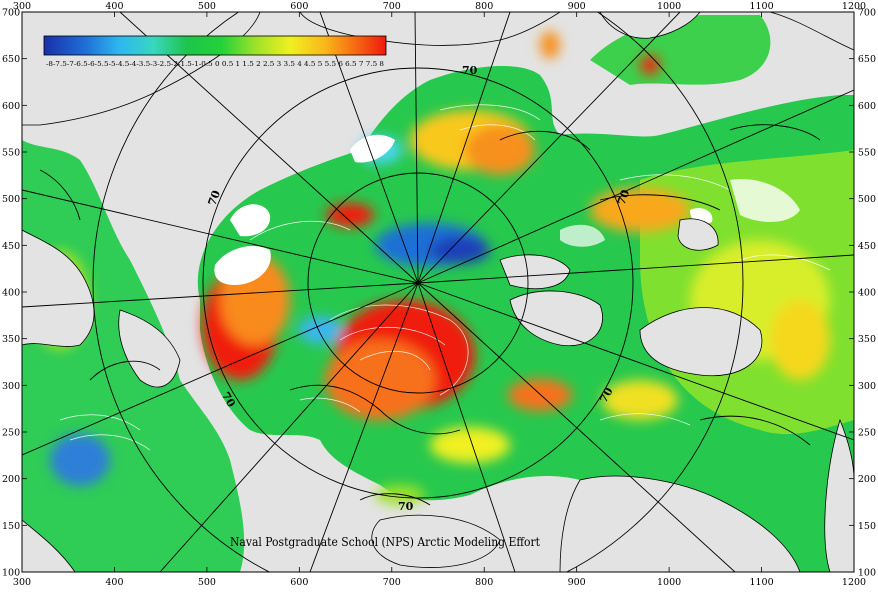  I want to click on x-tick-label-bottom: 300, so click(22, 582).